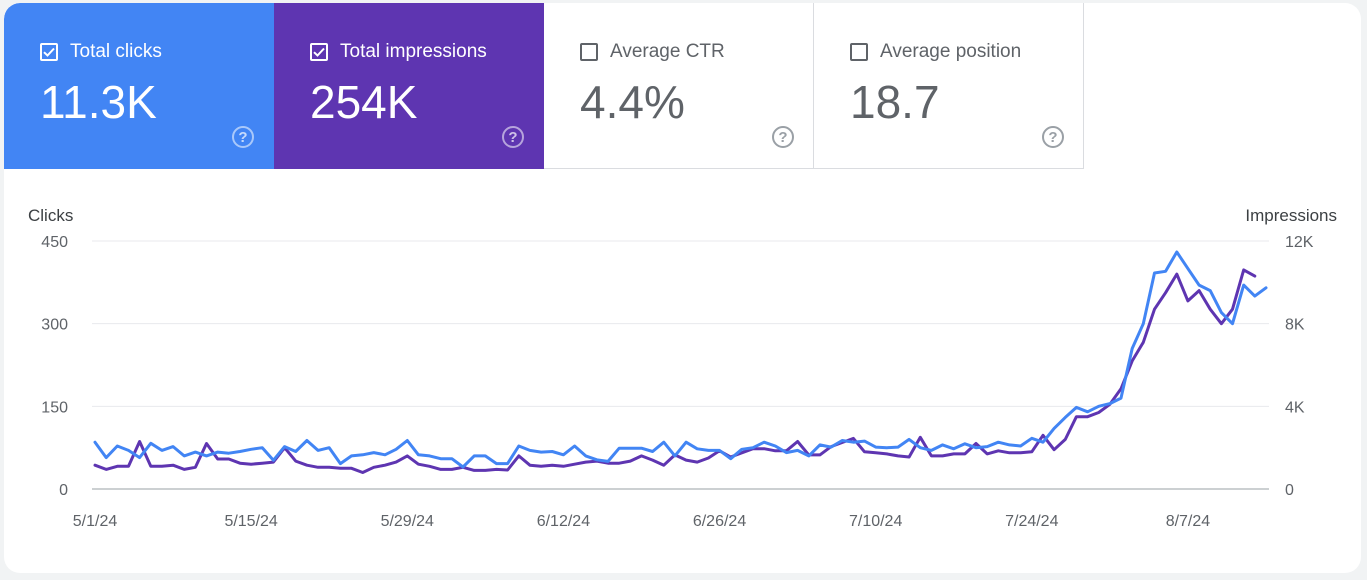  I want to click on metric-value: 254K, so click(364, 102).